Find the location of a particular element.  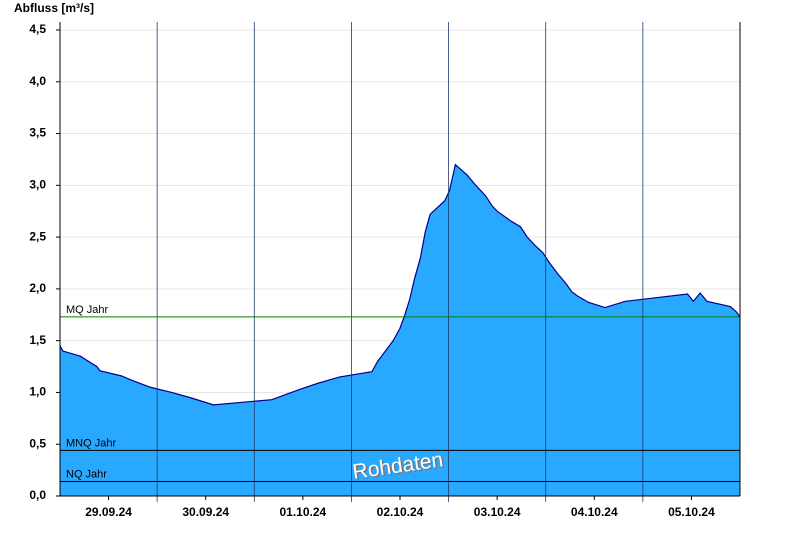

y-tick-label: 3,0 is located at coordinates (37, 185).